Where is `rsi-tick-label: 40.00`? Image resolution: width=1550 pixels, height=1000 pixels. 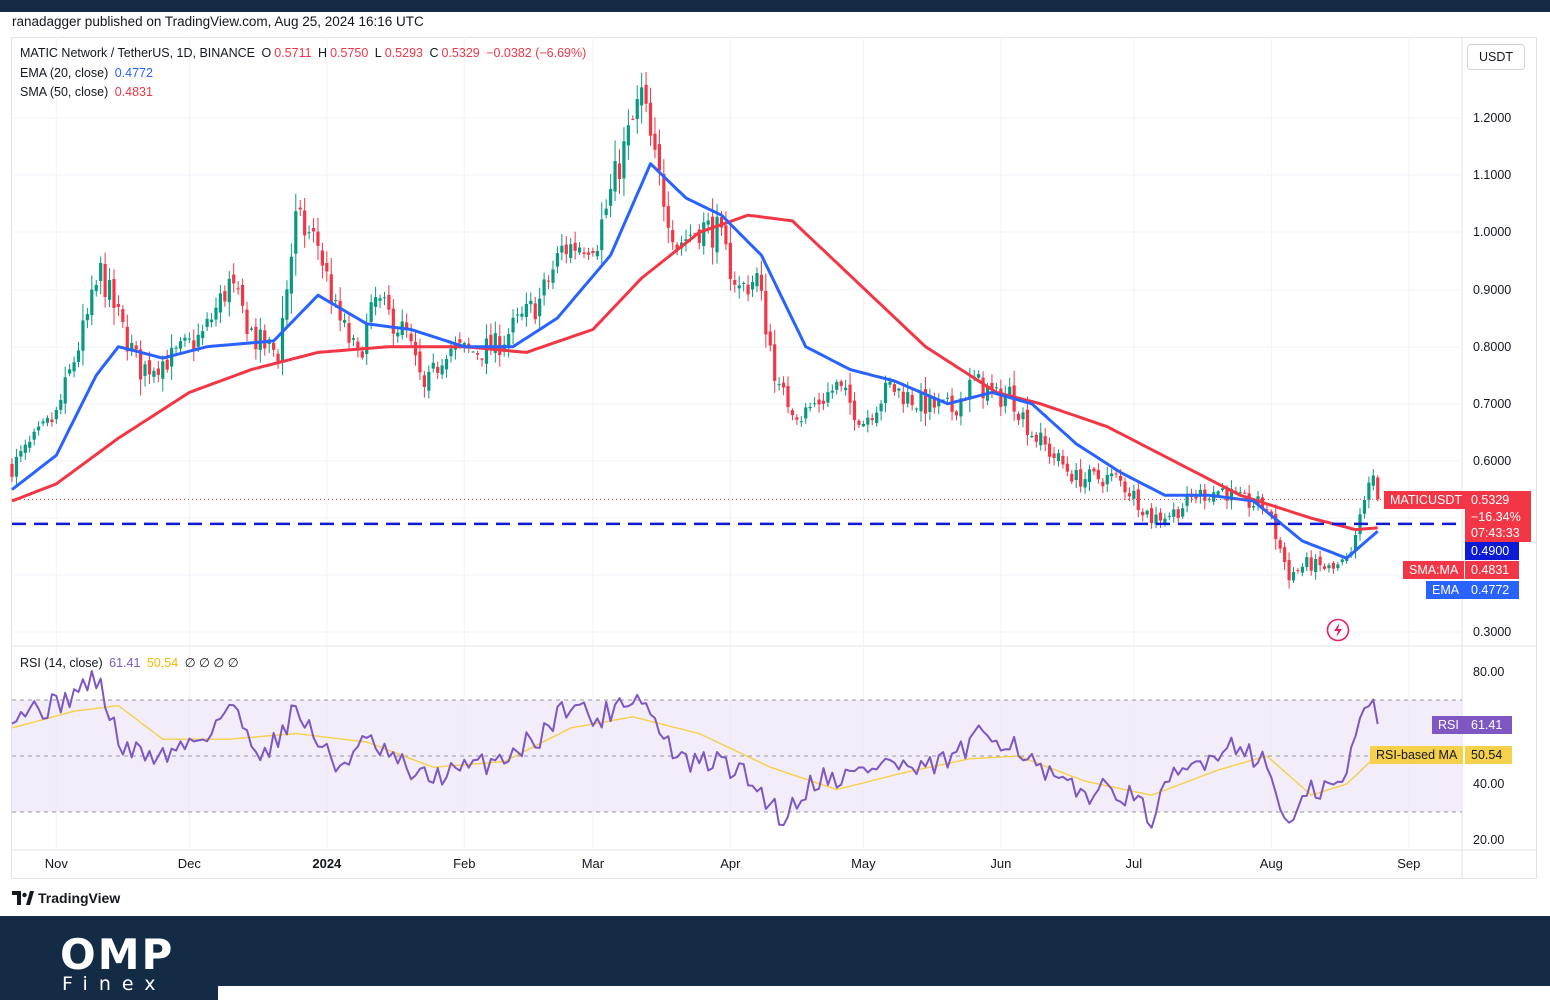
rsi-tick-label: 40.00 is located at coordinates (1488, 784).